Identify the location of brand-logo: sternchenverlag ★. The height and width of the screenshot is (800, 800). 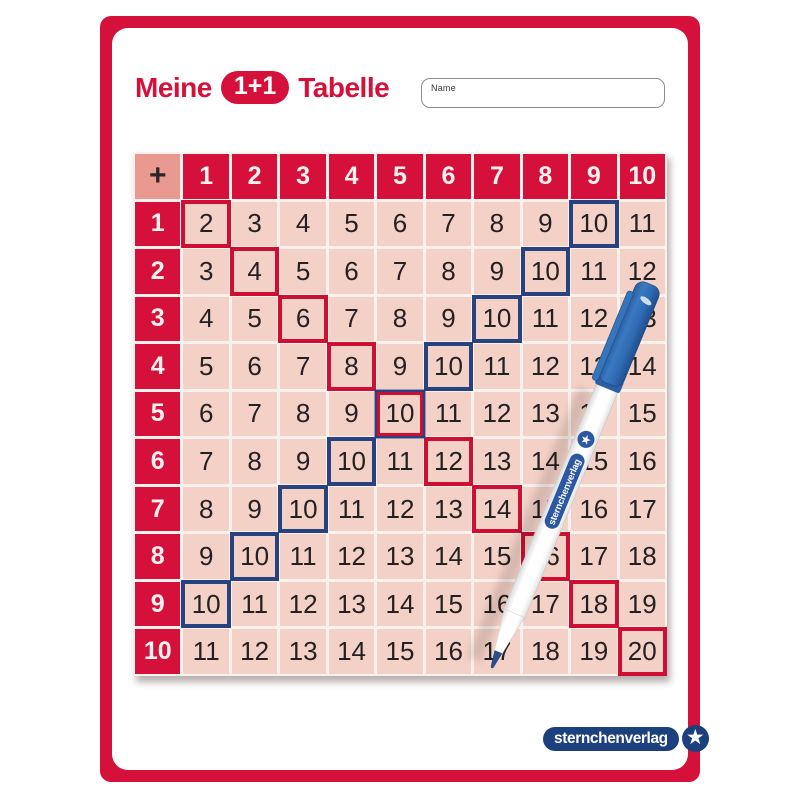
(626, 738).